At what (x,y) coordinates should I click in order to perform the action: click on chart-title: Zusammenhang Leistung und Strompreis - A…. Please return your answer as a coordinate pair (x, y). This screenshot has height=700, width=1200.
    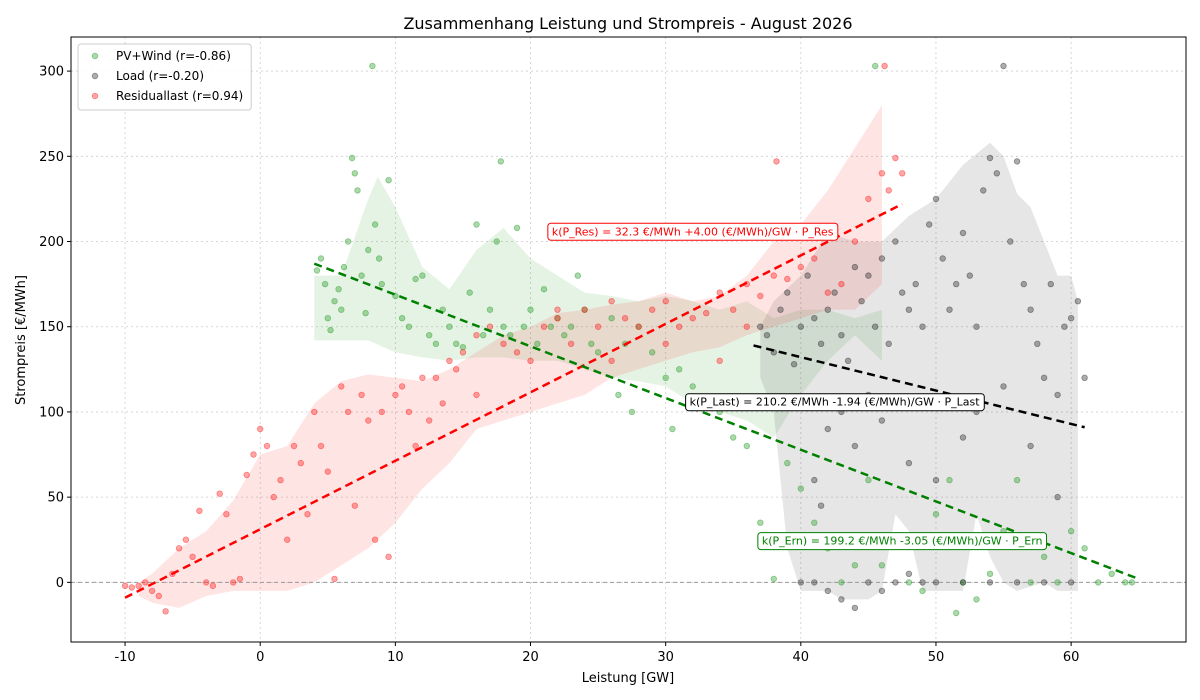
    Looking at the image, I should click on (627, 23).